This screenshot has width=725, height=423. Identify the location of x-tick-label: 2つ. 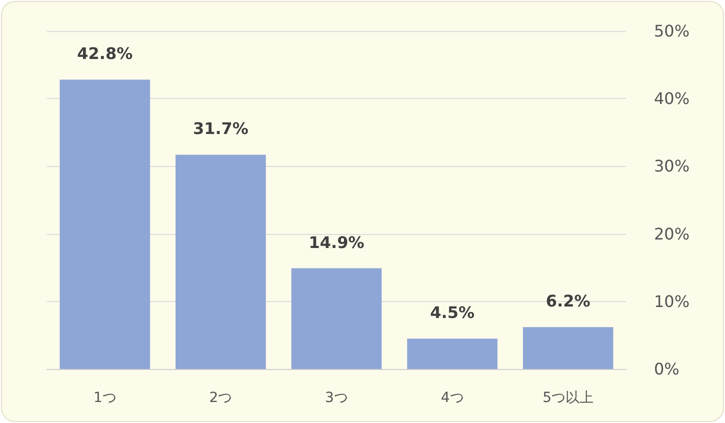
(220, 398).